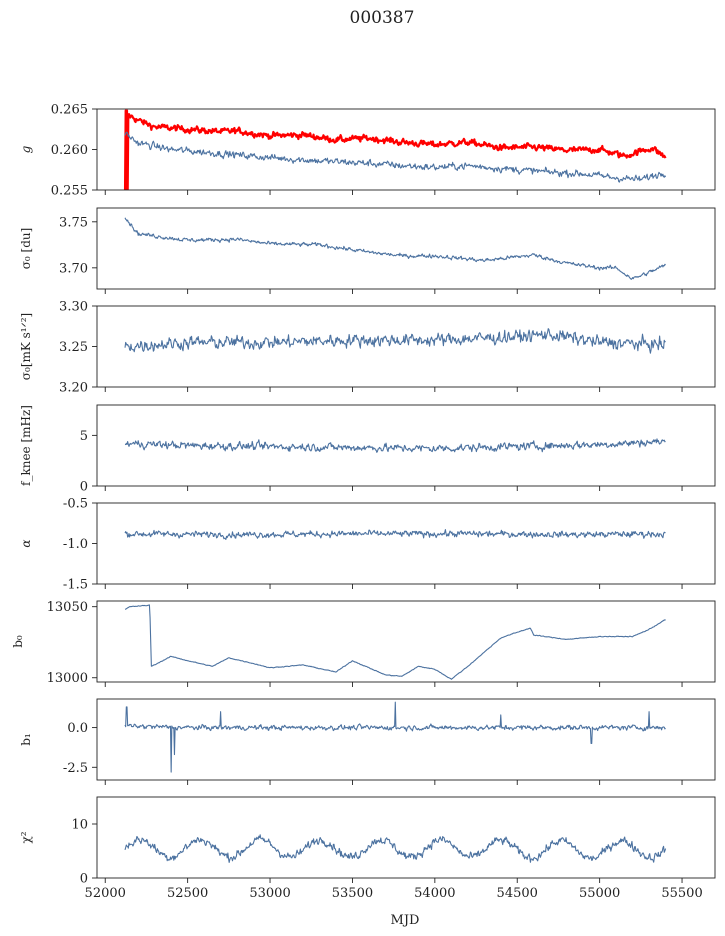 This screenshot has width=725, height=936. What do you see at coordinates (75, 544) in the screenshot?
I see `y-tick-label: -1.0` at bounding box center [75, 544].